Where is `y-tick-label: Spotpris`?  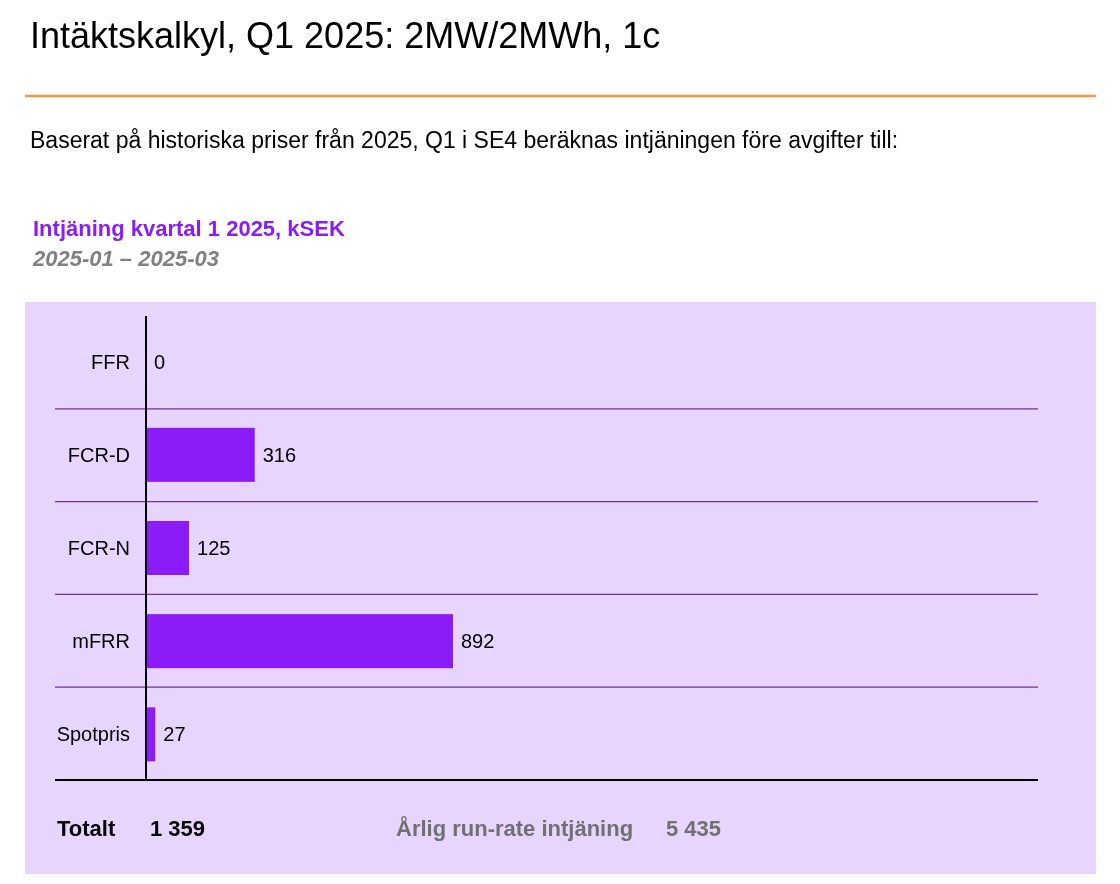 y-tick-label: Spotpris is located at coordinates (93, 734).